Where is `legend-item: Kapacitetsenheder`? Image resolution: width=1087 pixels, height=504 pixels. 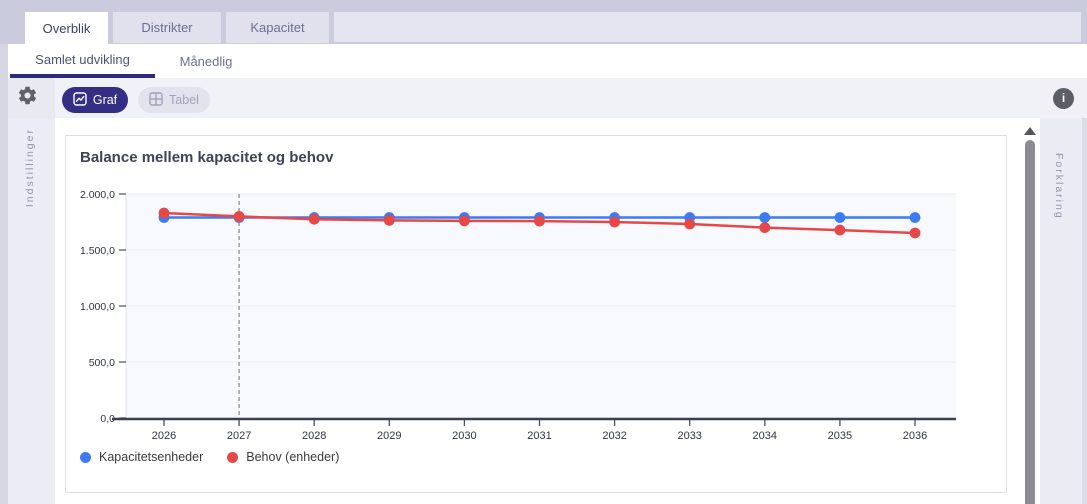 legend-item: Kapacitetsenheder is located at coordinates (141, 457).